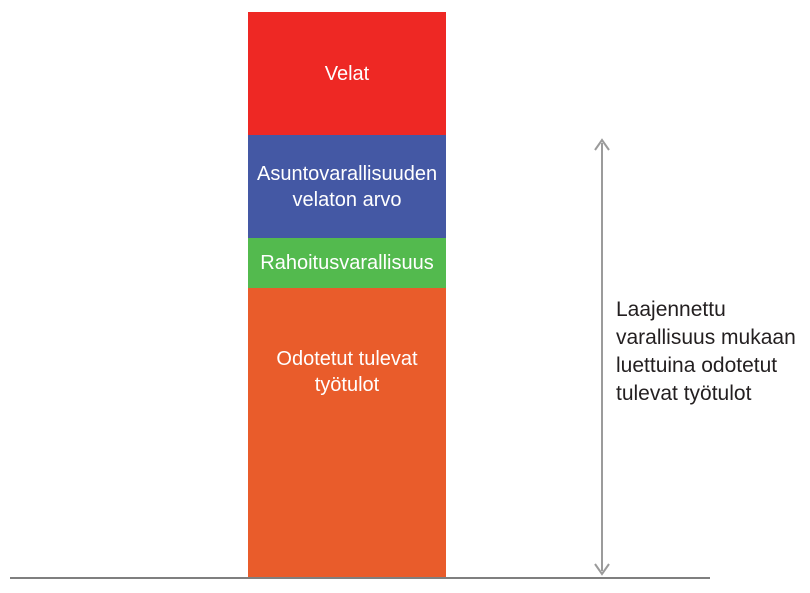 This screenshot has height=593, width=810. What do you see at coordinates (347, 372) in the screenshot?
I see `bar-segment-label: Odotetut tulevat työtulot` at bounding box center [347, 372].